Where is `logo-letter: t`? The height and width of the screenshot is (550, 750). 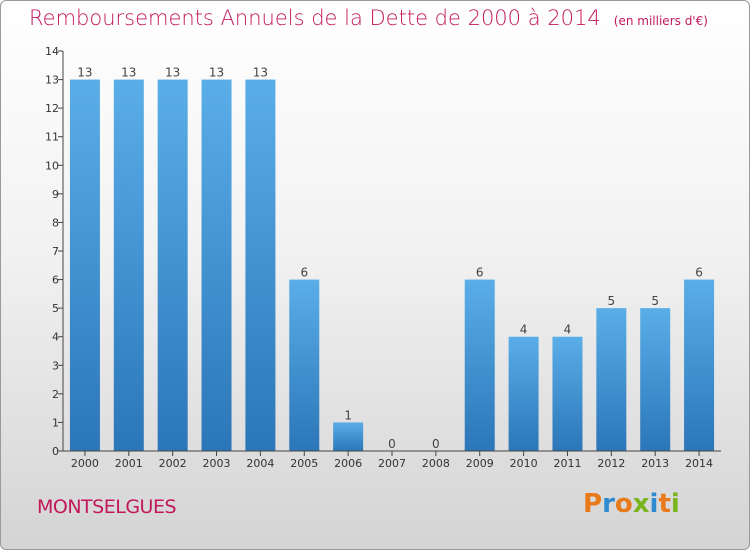
logo-letter: t is located at coordinates (664, 504).